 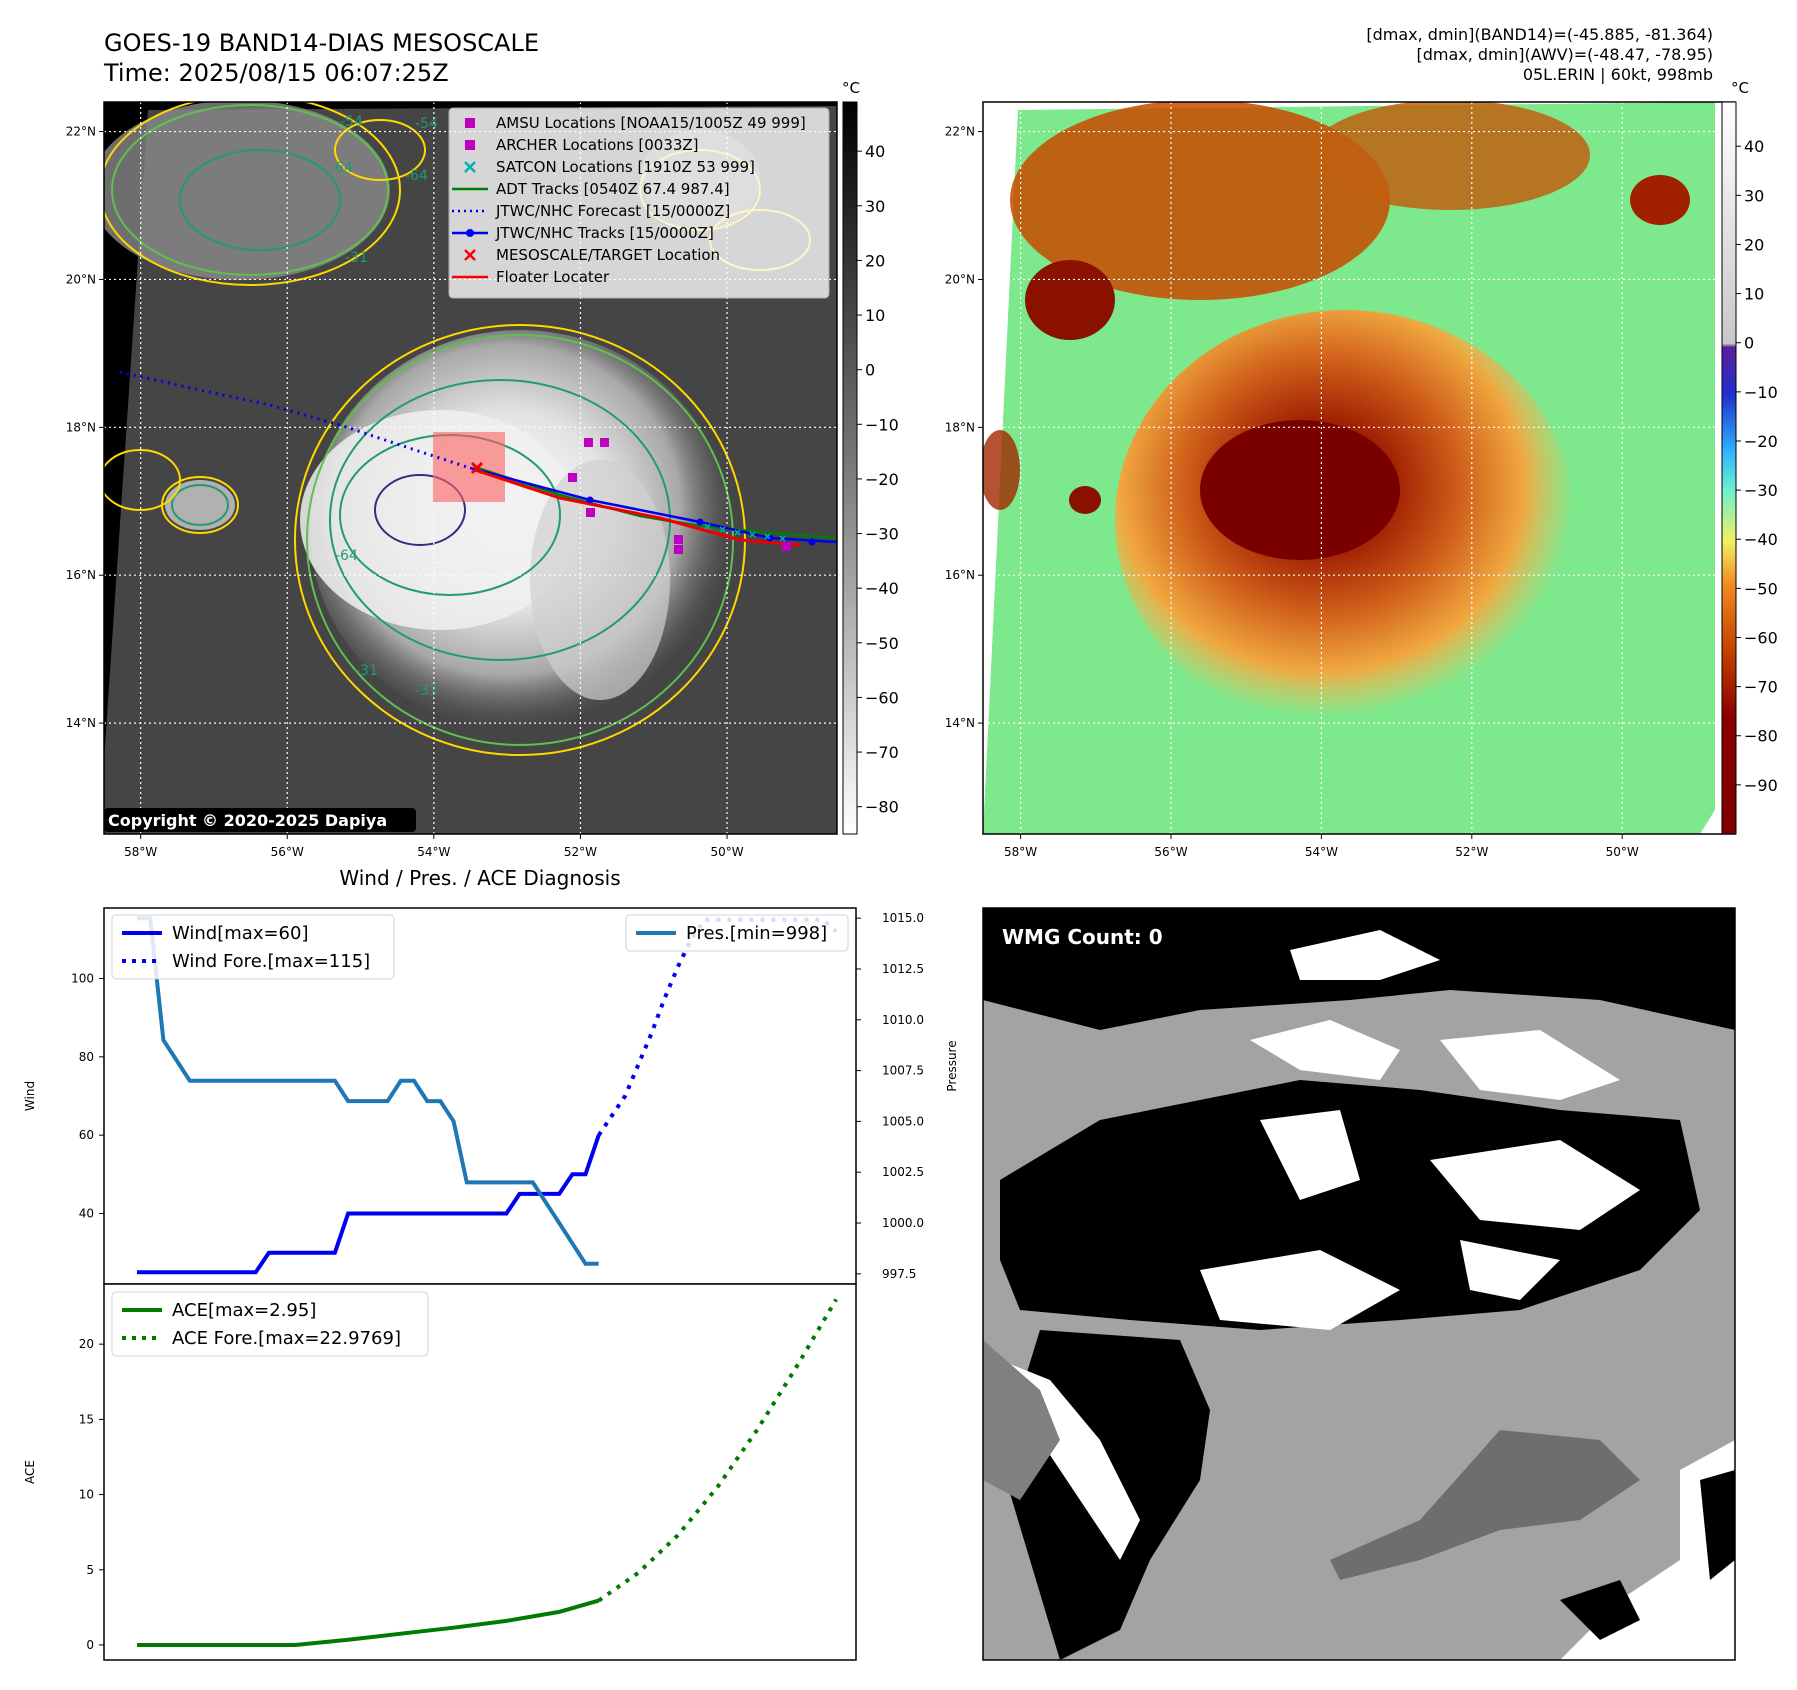 I want to click on colorbar-tick-label: −90, so click(x=1761, y=785).